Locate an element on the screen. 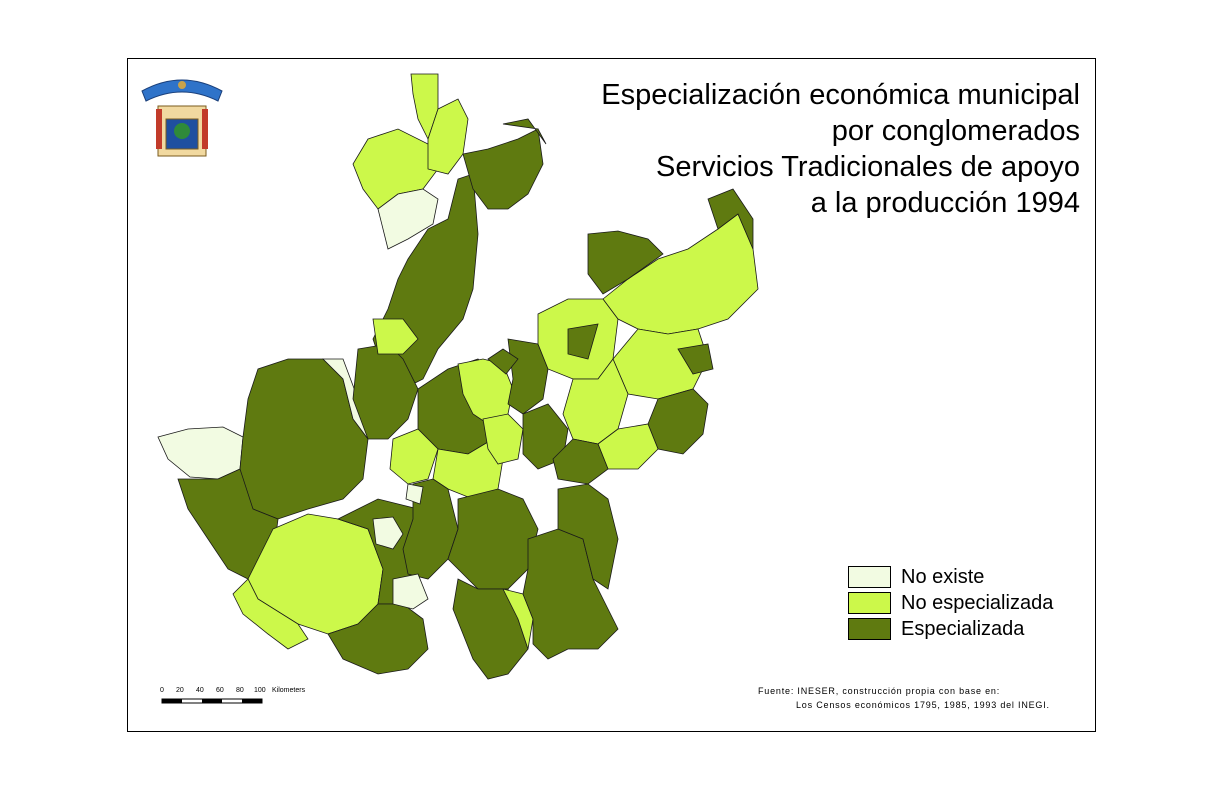 The image size is (1224, 792). region-south-light-b is located at coordinates (518, 619).